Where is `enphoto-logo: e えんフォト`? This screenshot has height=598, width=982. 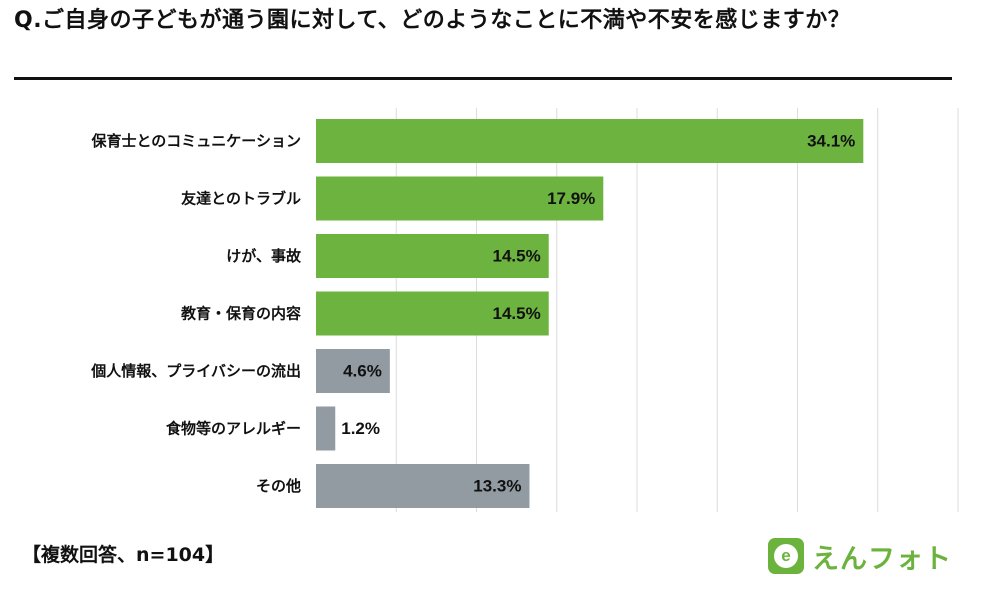 enphoto-logo: e えんフォト is located at coordinates (860, 556).